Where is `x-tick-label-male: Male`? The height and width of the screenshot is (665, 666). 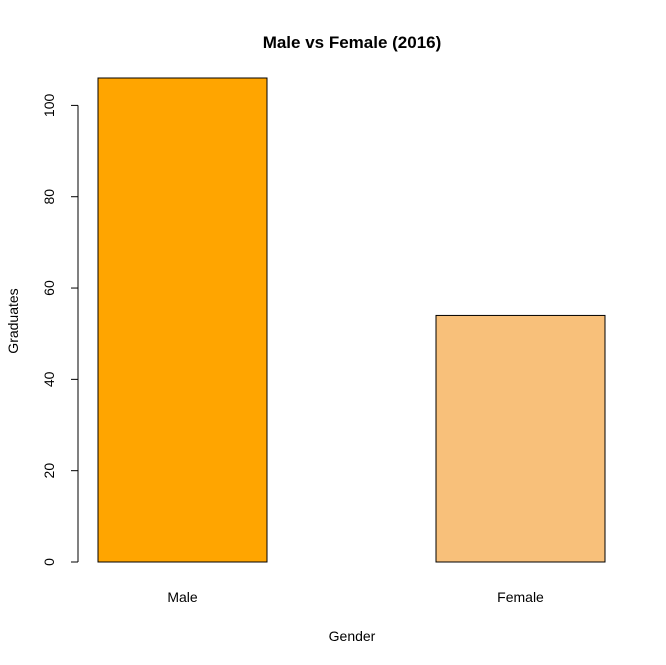 x-tick-label-male: Male is located at coordinates (182, 597).